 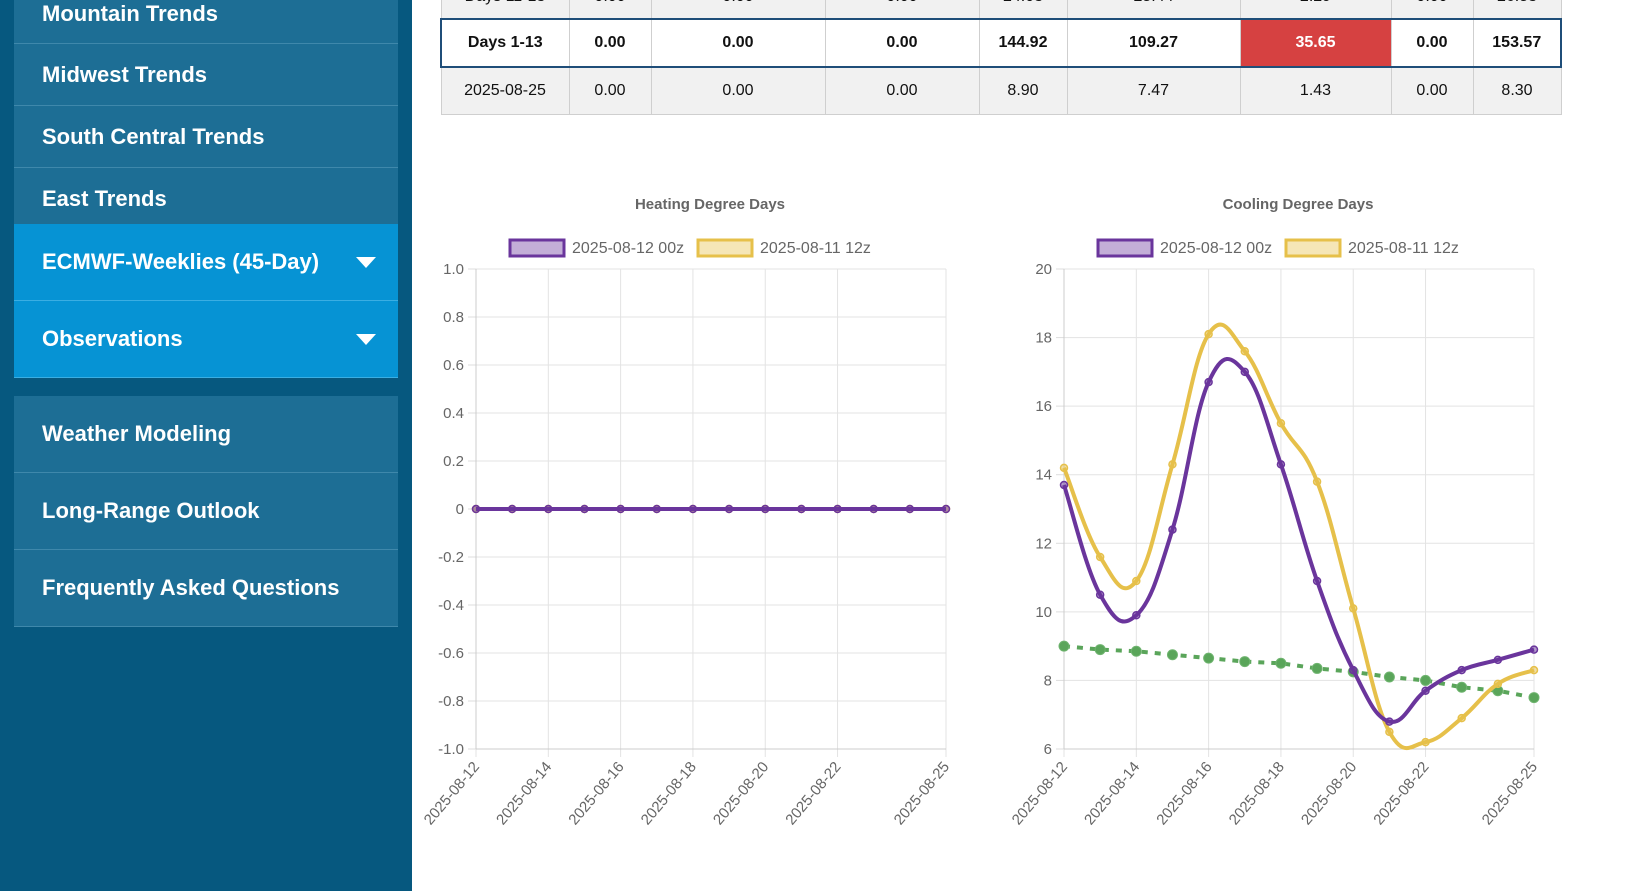 What do you see at coordinates (452, 794) in the screenshot?
I see `x-tick-label: 2025-08-12` at bounding box center [452, 794].